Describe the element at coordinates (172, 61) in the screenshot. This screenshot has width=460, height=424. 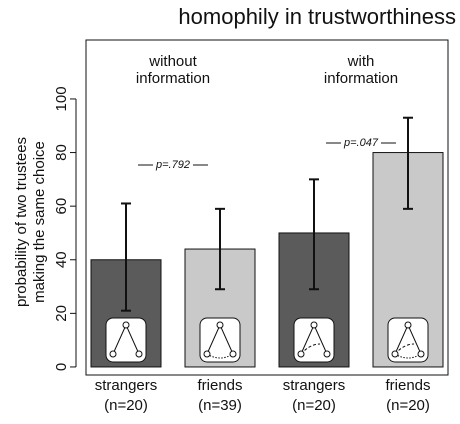
I see `group-label: without` at that location.